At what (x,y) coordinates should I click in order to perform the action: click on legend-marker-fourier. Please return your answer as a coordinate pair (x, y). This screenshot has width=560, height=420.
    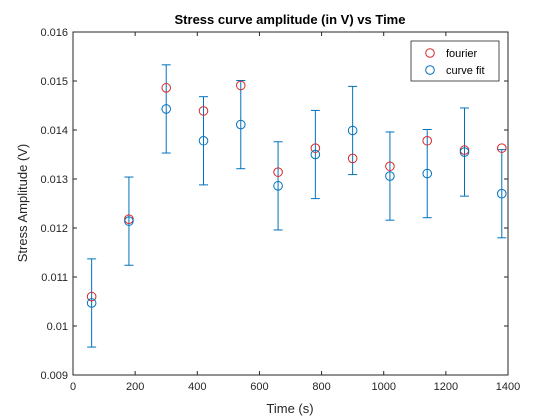
    Looking at the image, I should click on (430, 53).